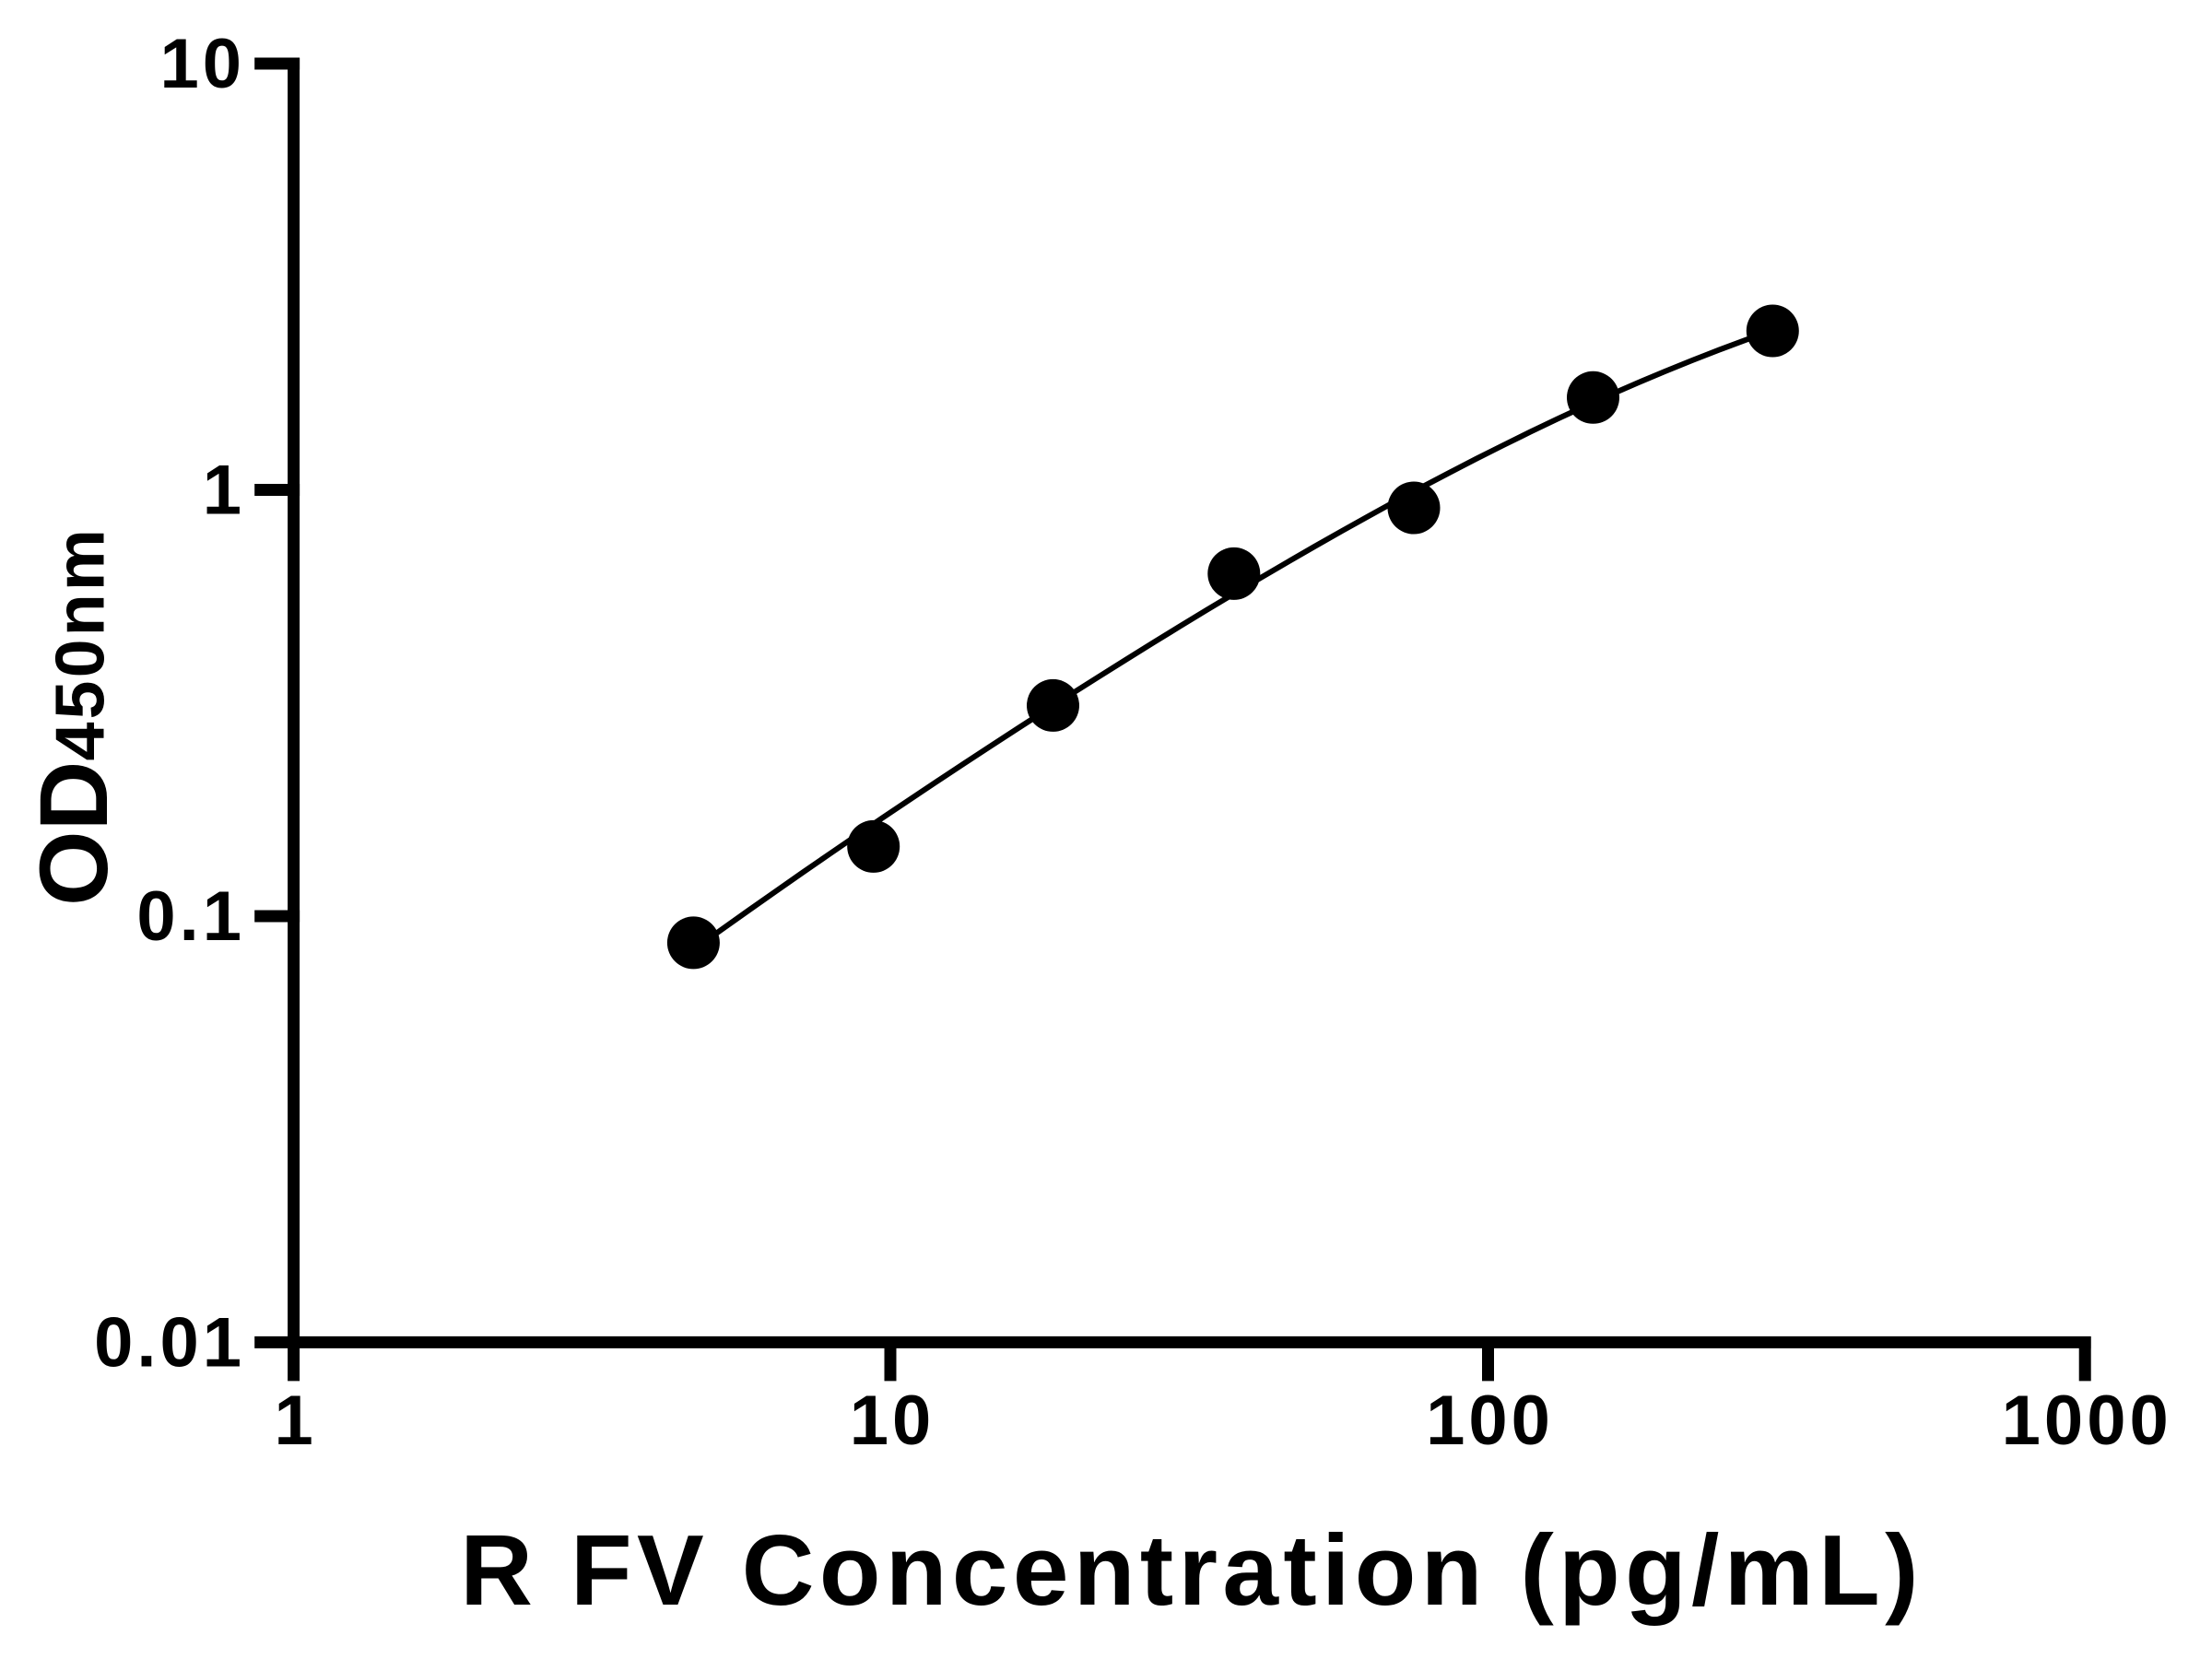 This screenshot has height=1659, width=2212. Describe the element at coordinates (1490, 1421) in the screenshot. I see `svg-text: 100` at that location.